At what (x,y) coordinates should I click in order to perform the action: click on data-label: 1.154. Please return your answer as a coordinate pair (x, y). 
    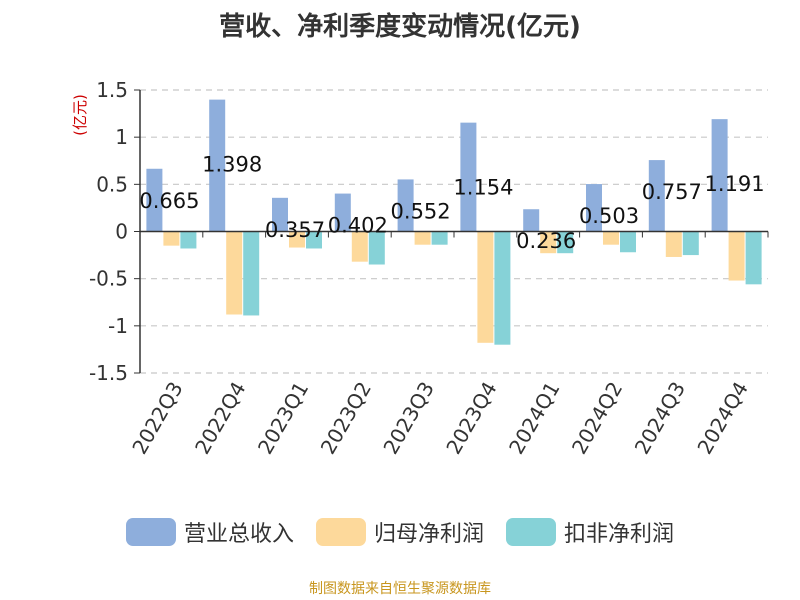
    Looking at the image, I should click on (483, 188).